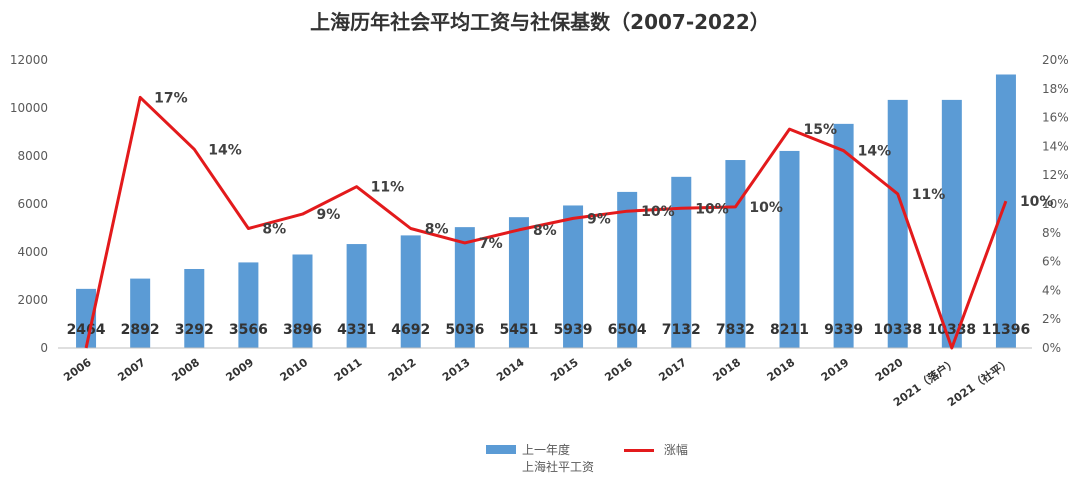 The width and height of the screenshot is (1080, 495). I want to click on y-left-tick-label: 2000, so click(32, 300).